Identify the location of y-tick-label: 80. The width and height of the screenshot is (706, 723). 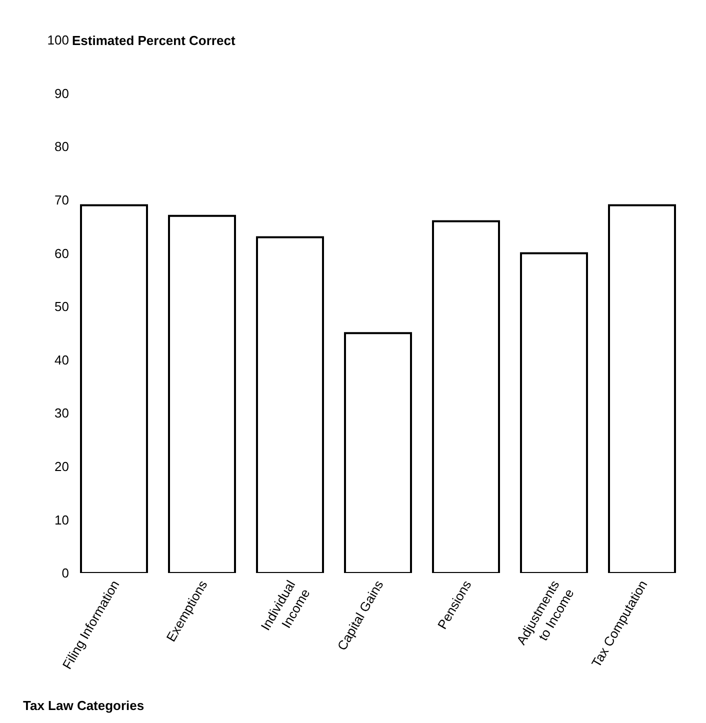
(61, 146).